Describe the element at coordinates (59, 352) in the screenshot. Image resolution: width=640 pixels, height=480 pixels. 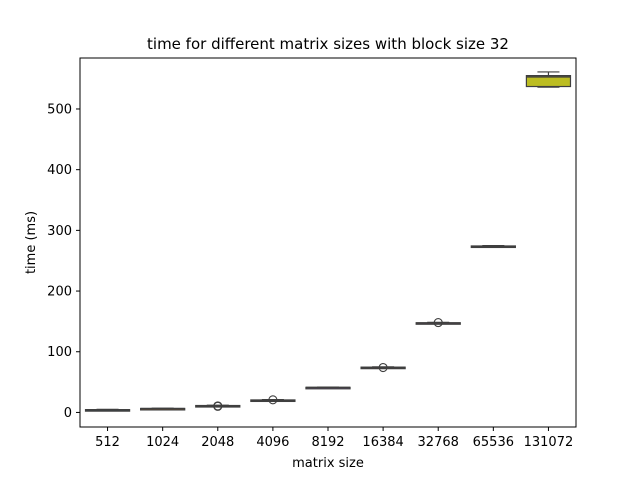
I see `y-tick-label: 100` at that location.